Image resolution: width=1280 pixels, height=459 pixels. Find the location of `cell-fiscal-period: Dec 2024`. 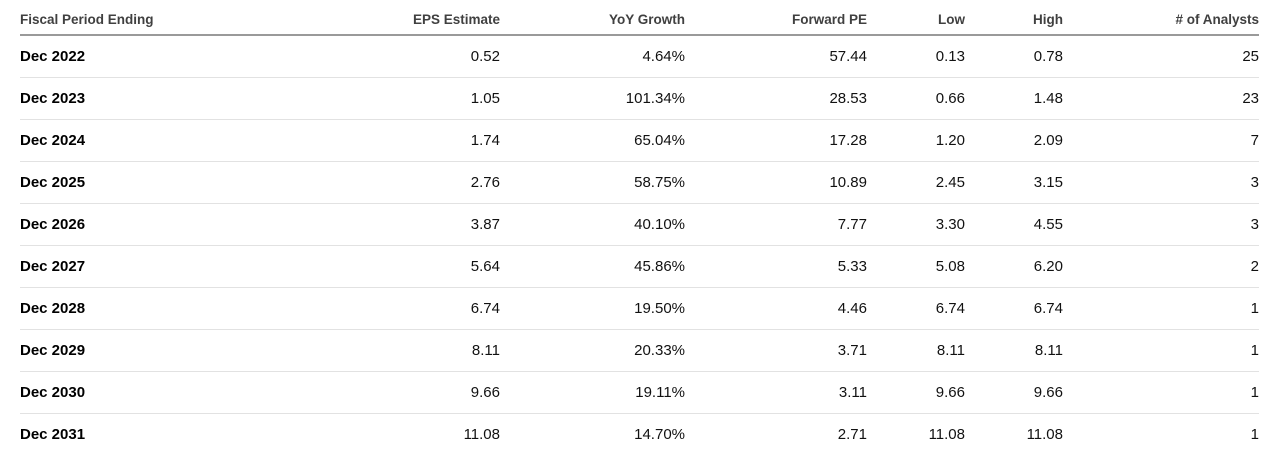

cell-fiscal-period: Dec 2024 is located at coordinates (160, 140).